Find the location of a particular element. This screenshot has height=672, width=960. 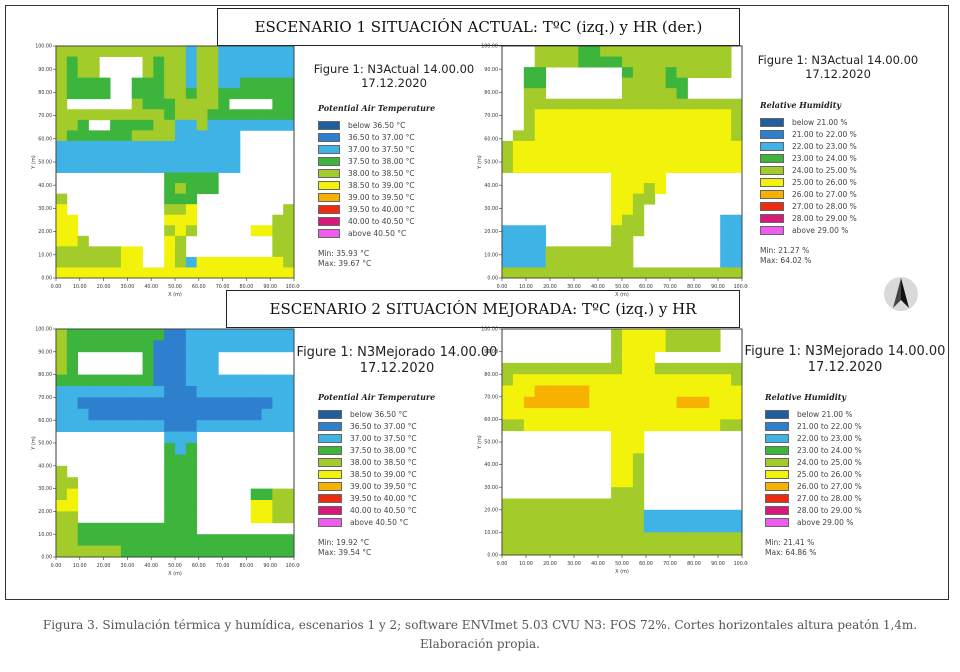

legend-label: 40.00 to 40.50 °C is located at coordinates (381, 221).